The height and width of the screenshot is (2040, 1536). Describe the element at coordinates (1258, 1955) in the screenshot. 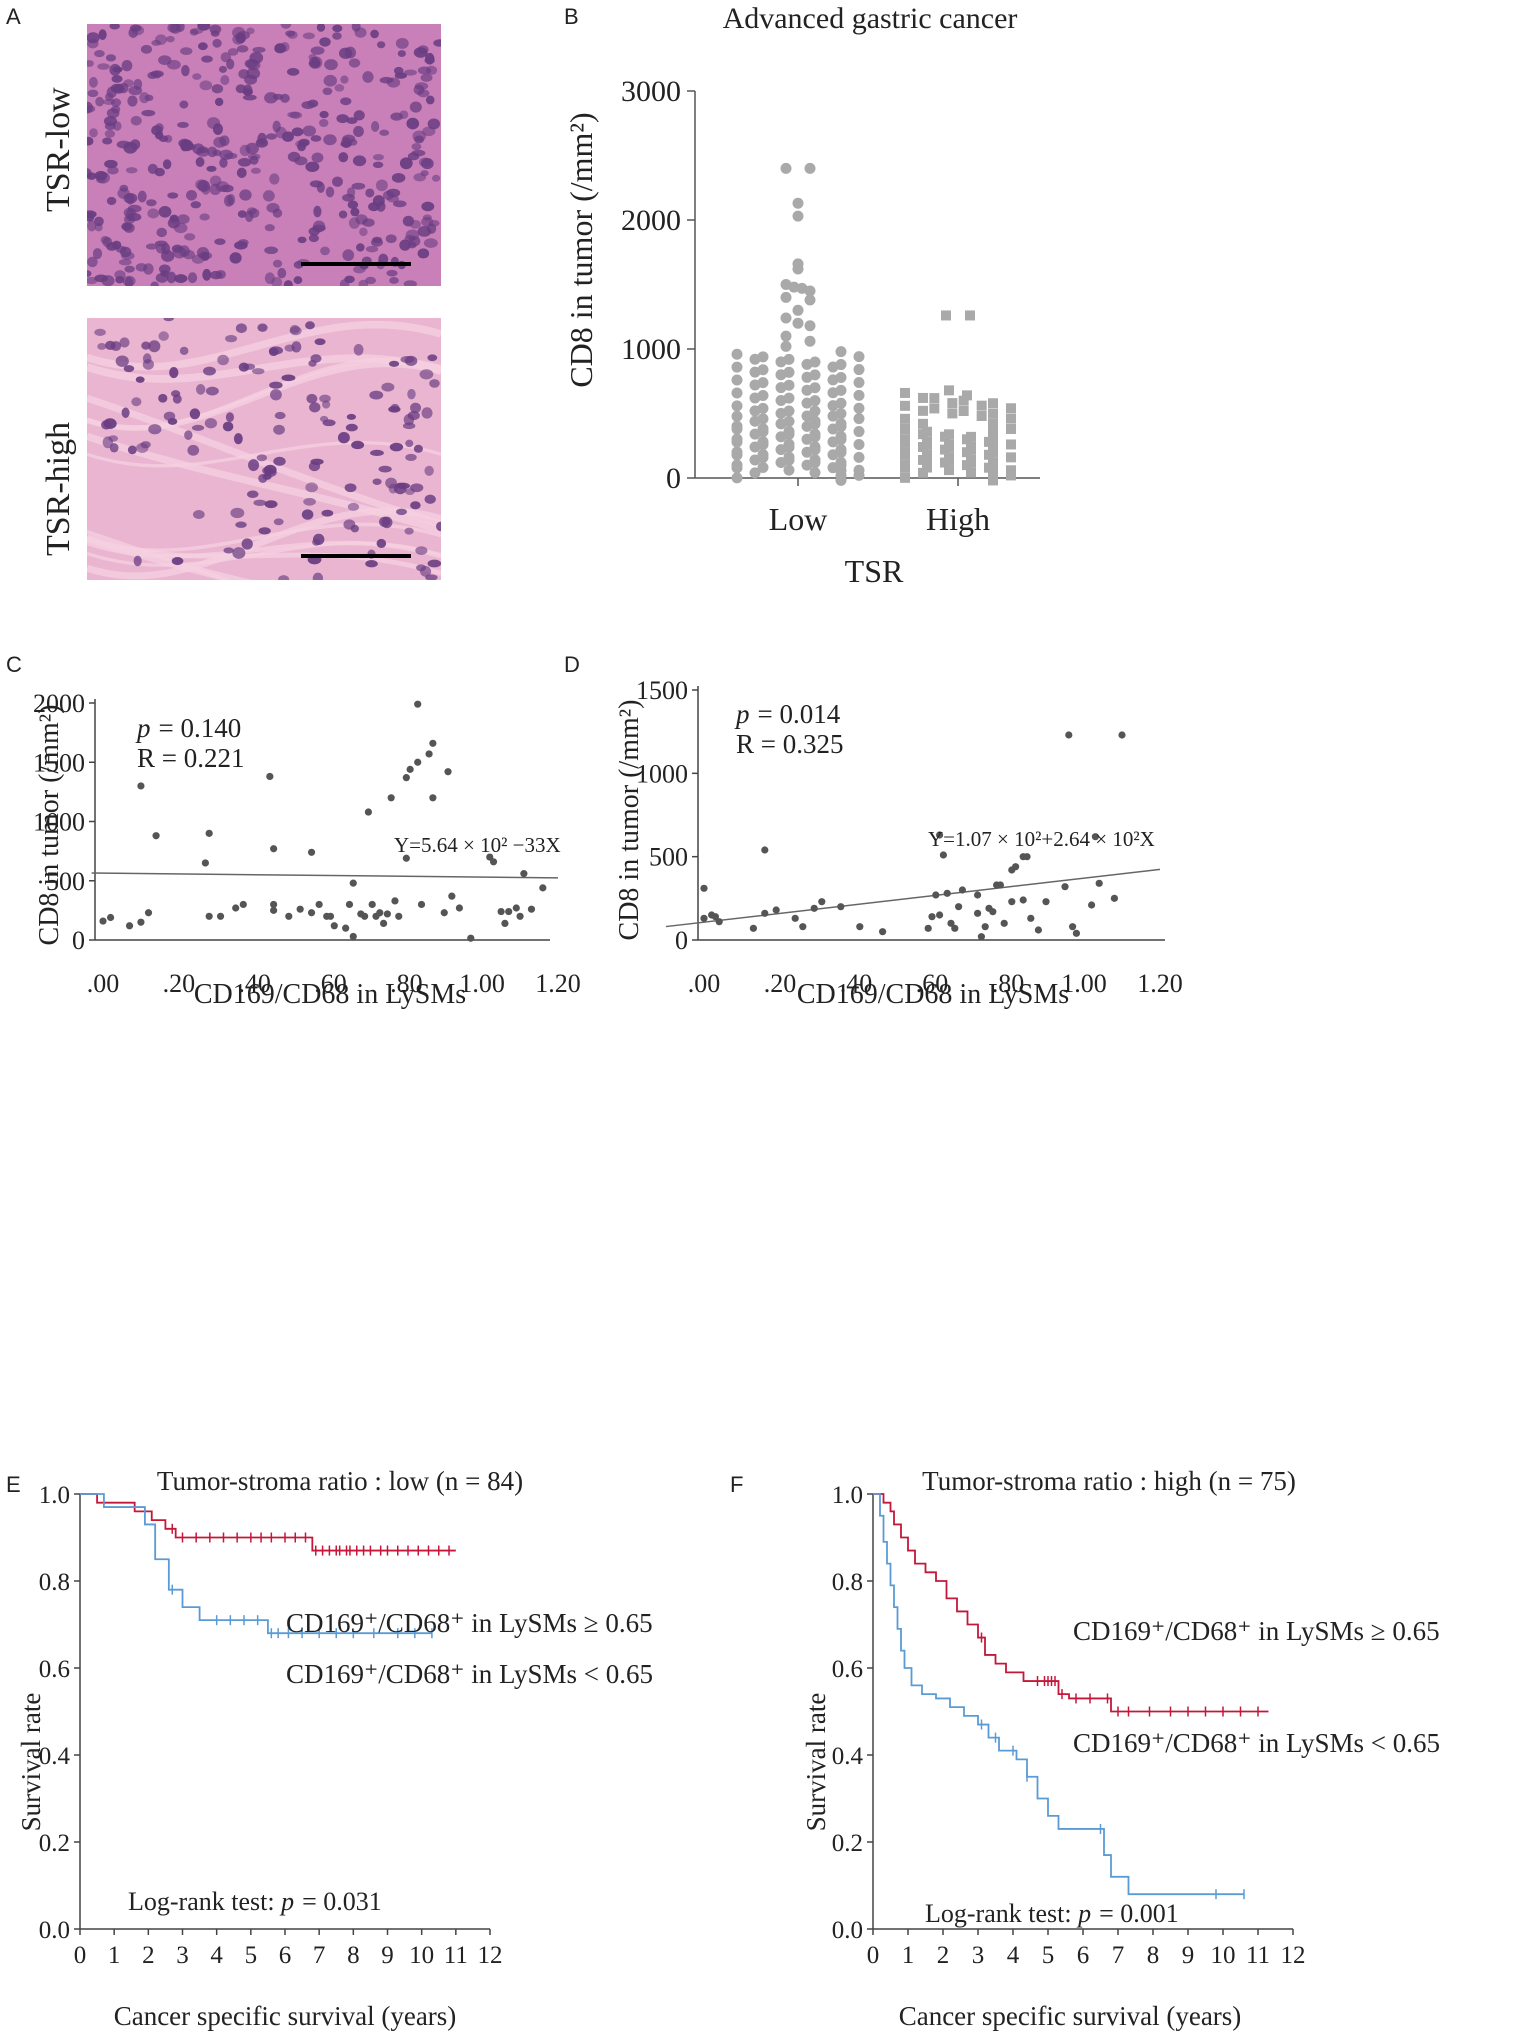

I see `x-tick-label: 11` at that location.